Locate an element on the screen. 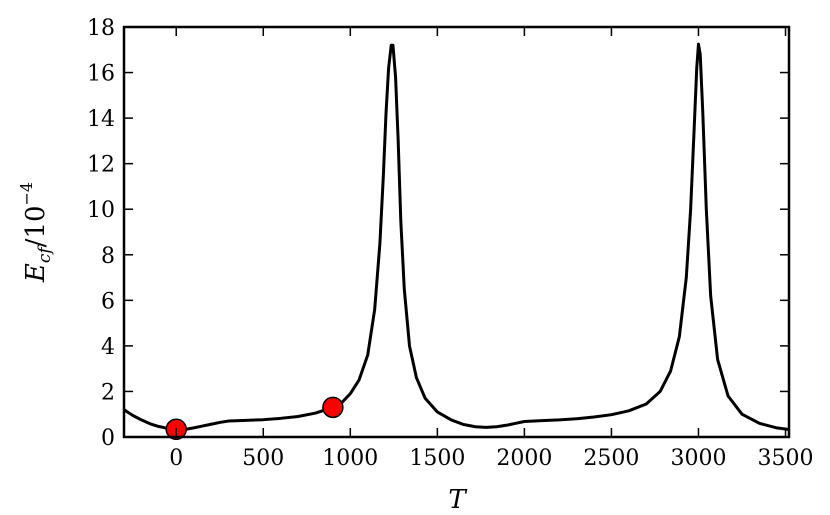 The width and height of the screenshot is (830, 515). y-tick-label: 6 is located at coordinates (108, 301).